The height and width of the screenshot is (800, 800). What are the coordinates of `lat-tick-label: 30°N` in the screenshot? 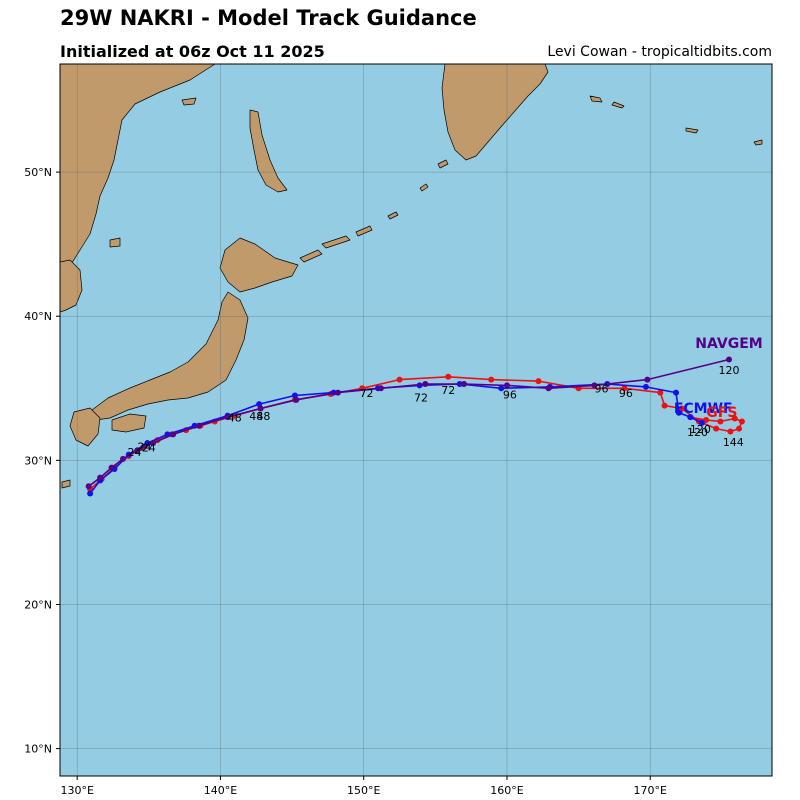 It's located at (38, 460).